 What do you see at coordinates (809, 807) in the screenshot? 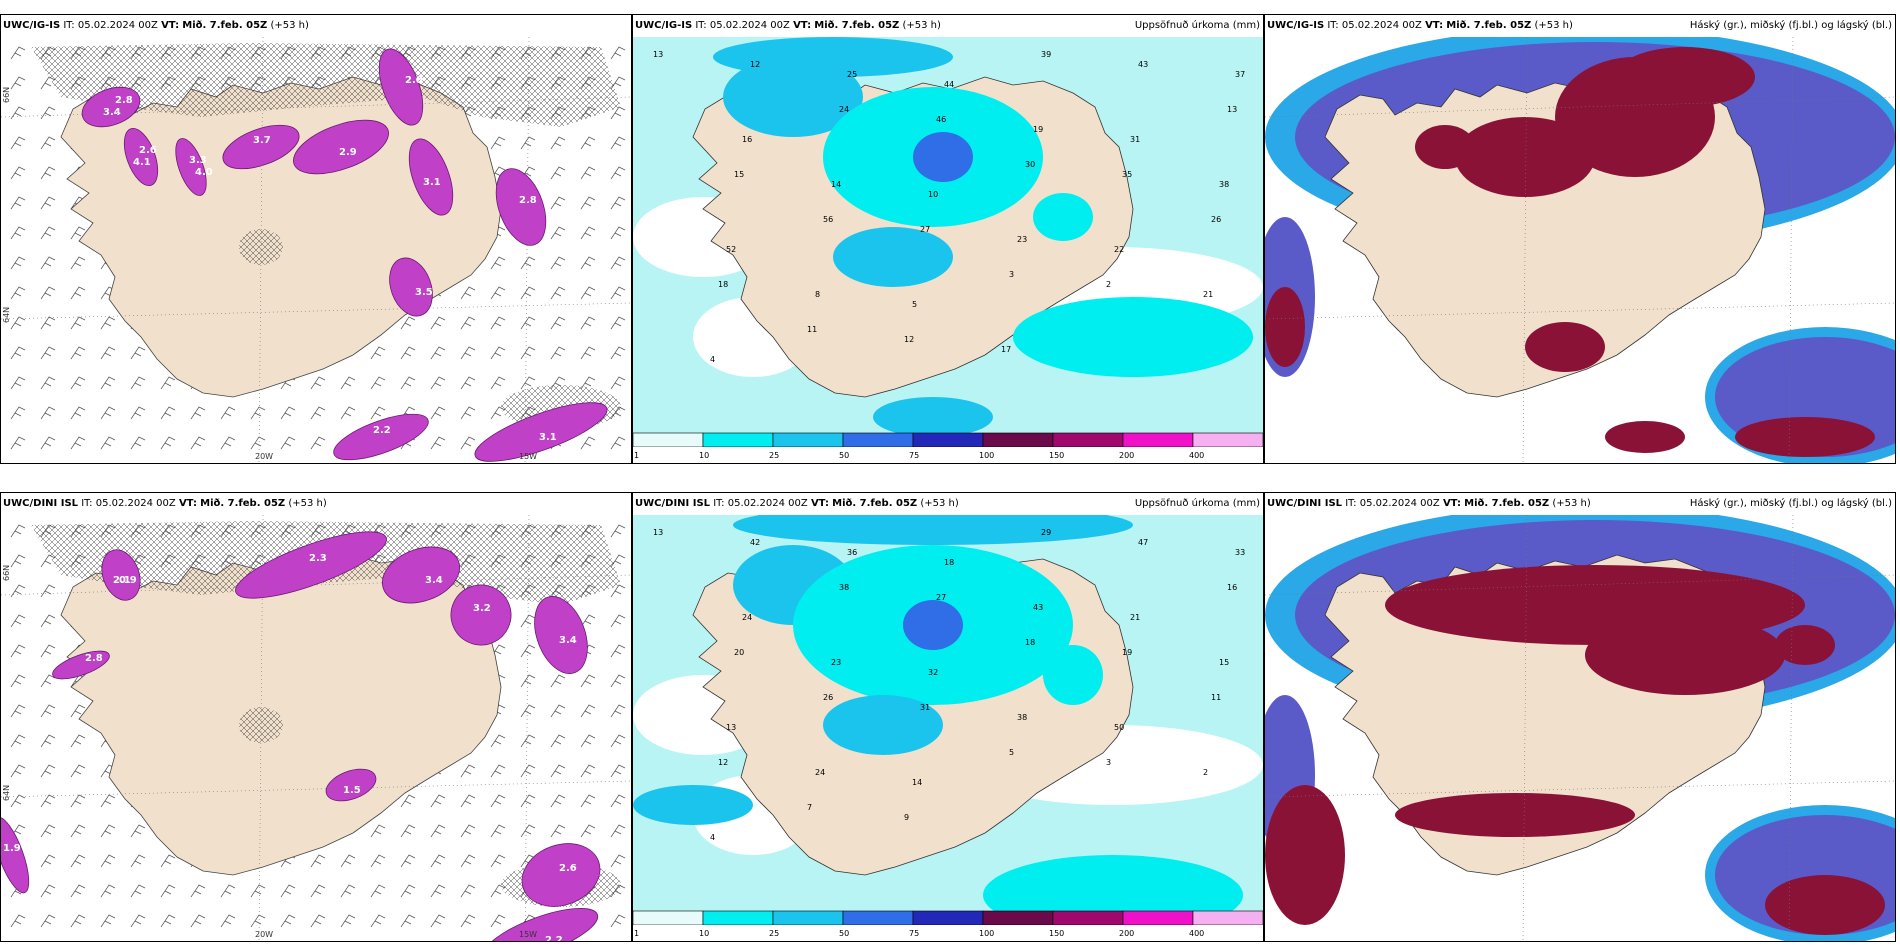
I see `precip-value: 7` at bounding box center [809, 807].